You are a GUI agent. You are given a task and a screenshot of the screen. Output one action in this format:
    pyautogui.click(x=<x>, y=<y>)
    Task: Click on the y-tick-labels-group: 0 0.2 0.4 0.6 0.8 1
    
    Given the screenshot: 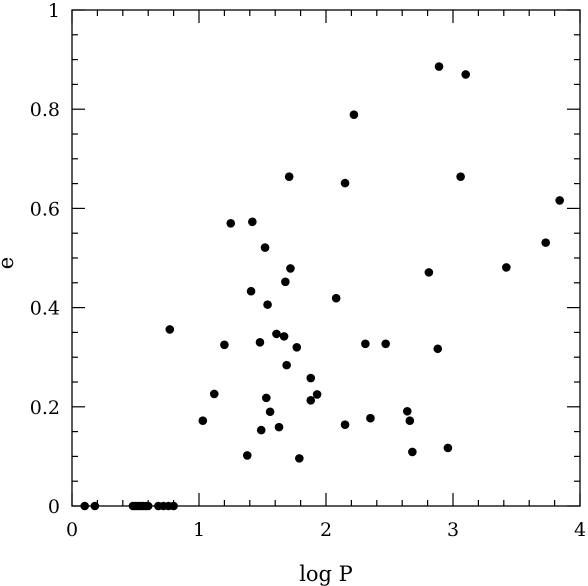 What is the action you would take?
    pyautogui.click(x=45, y=259)
    